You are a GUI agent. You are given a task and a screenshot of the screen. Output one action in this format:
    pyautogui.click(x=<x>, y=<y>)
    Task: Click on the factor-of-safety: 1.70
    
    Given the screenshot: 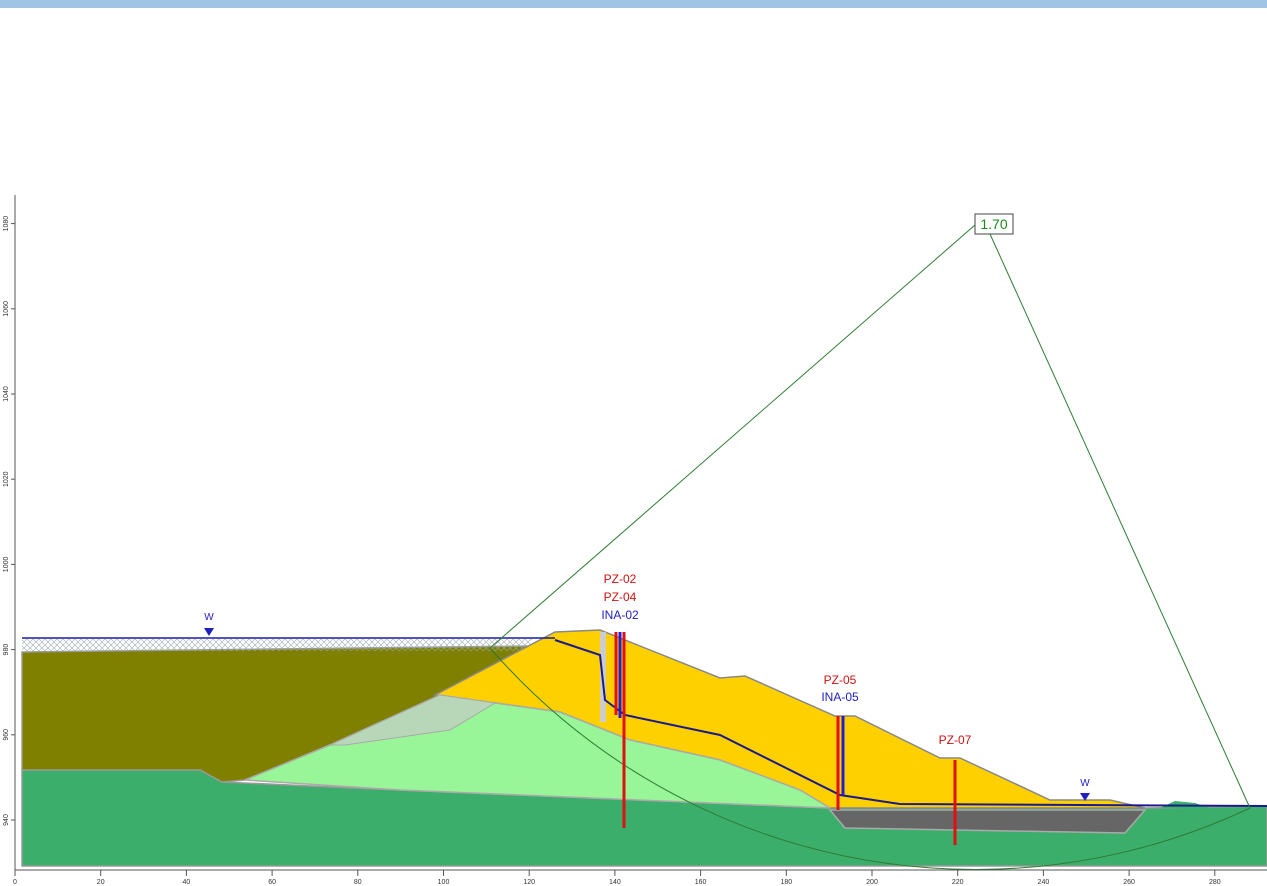 What is the action you would take?
    pyautogui.click(x=993, y=224)
    